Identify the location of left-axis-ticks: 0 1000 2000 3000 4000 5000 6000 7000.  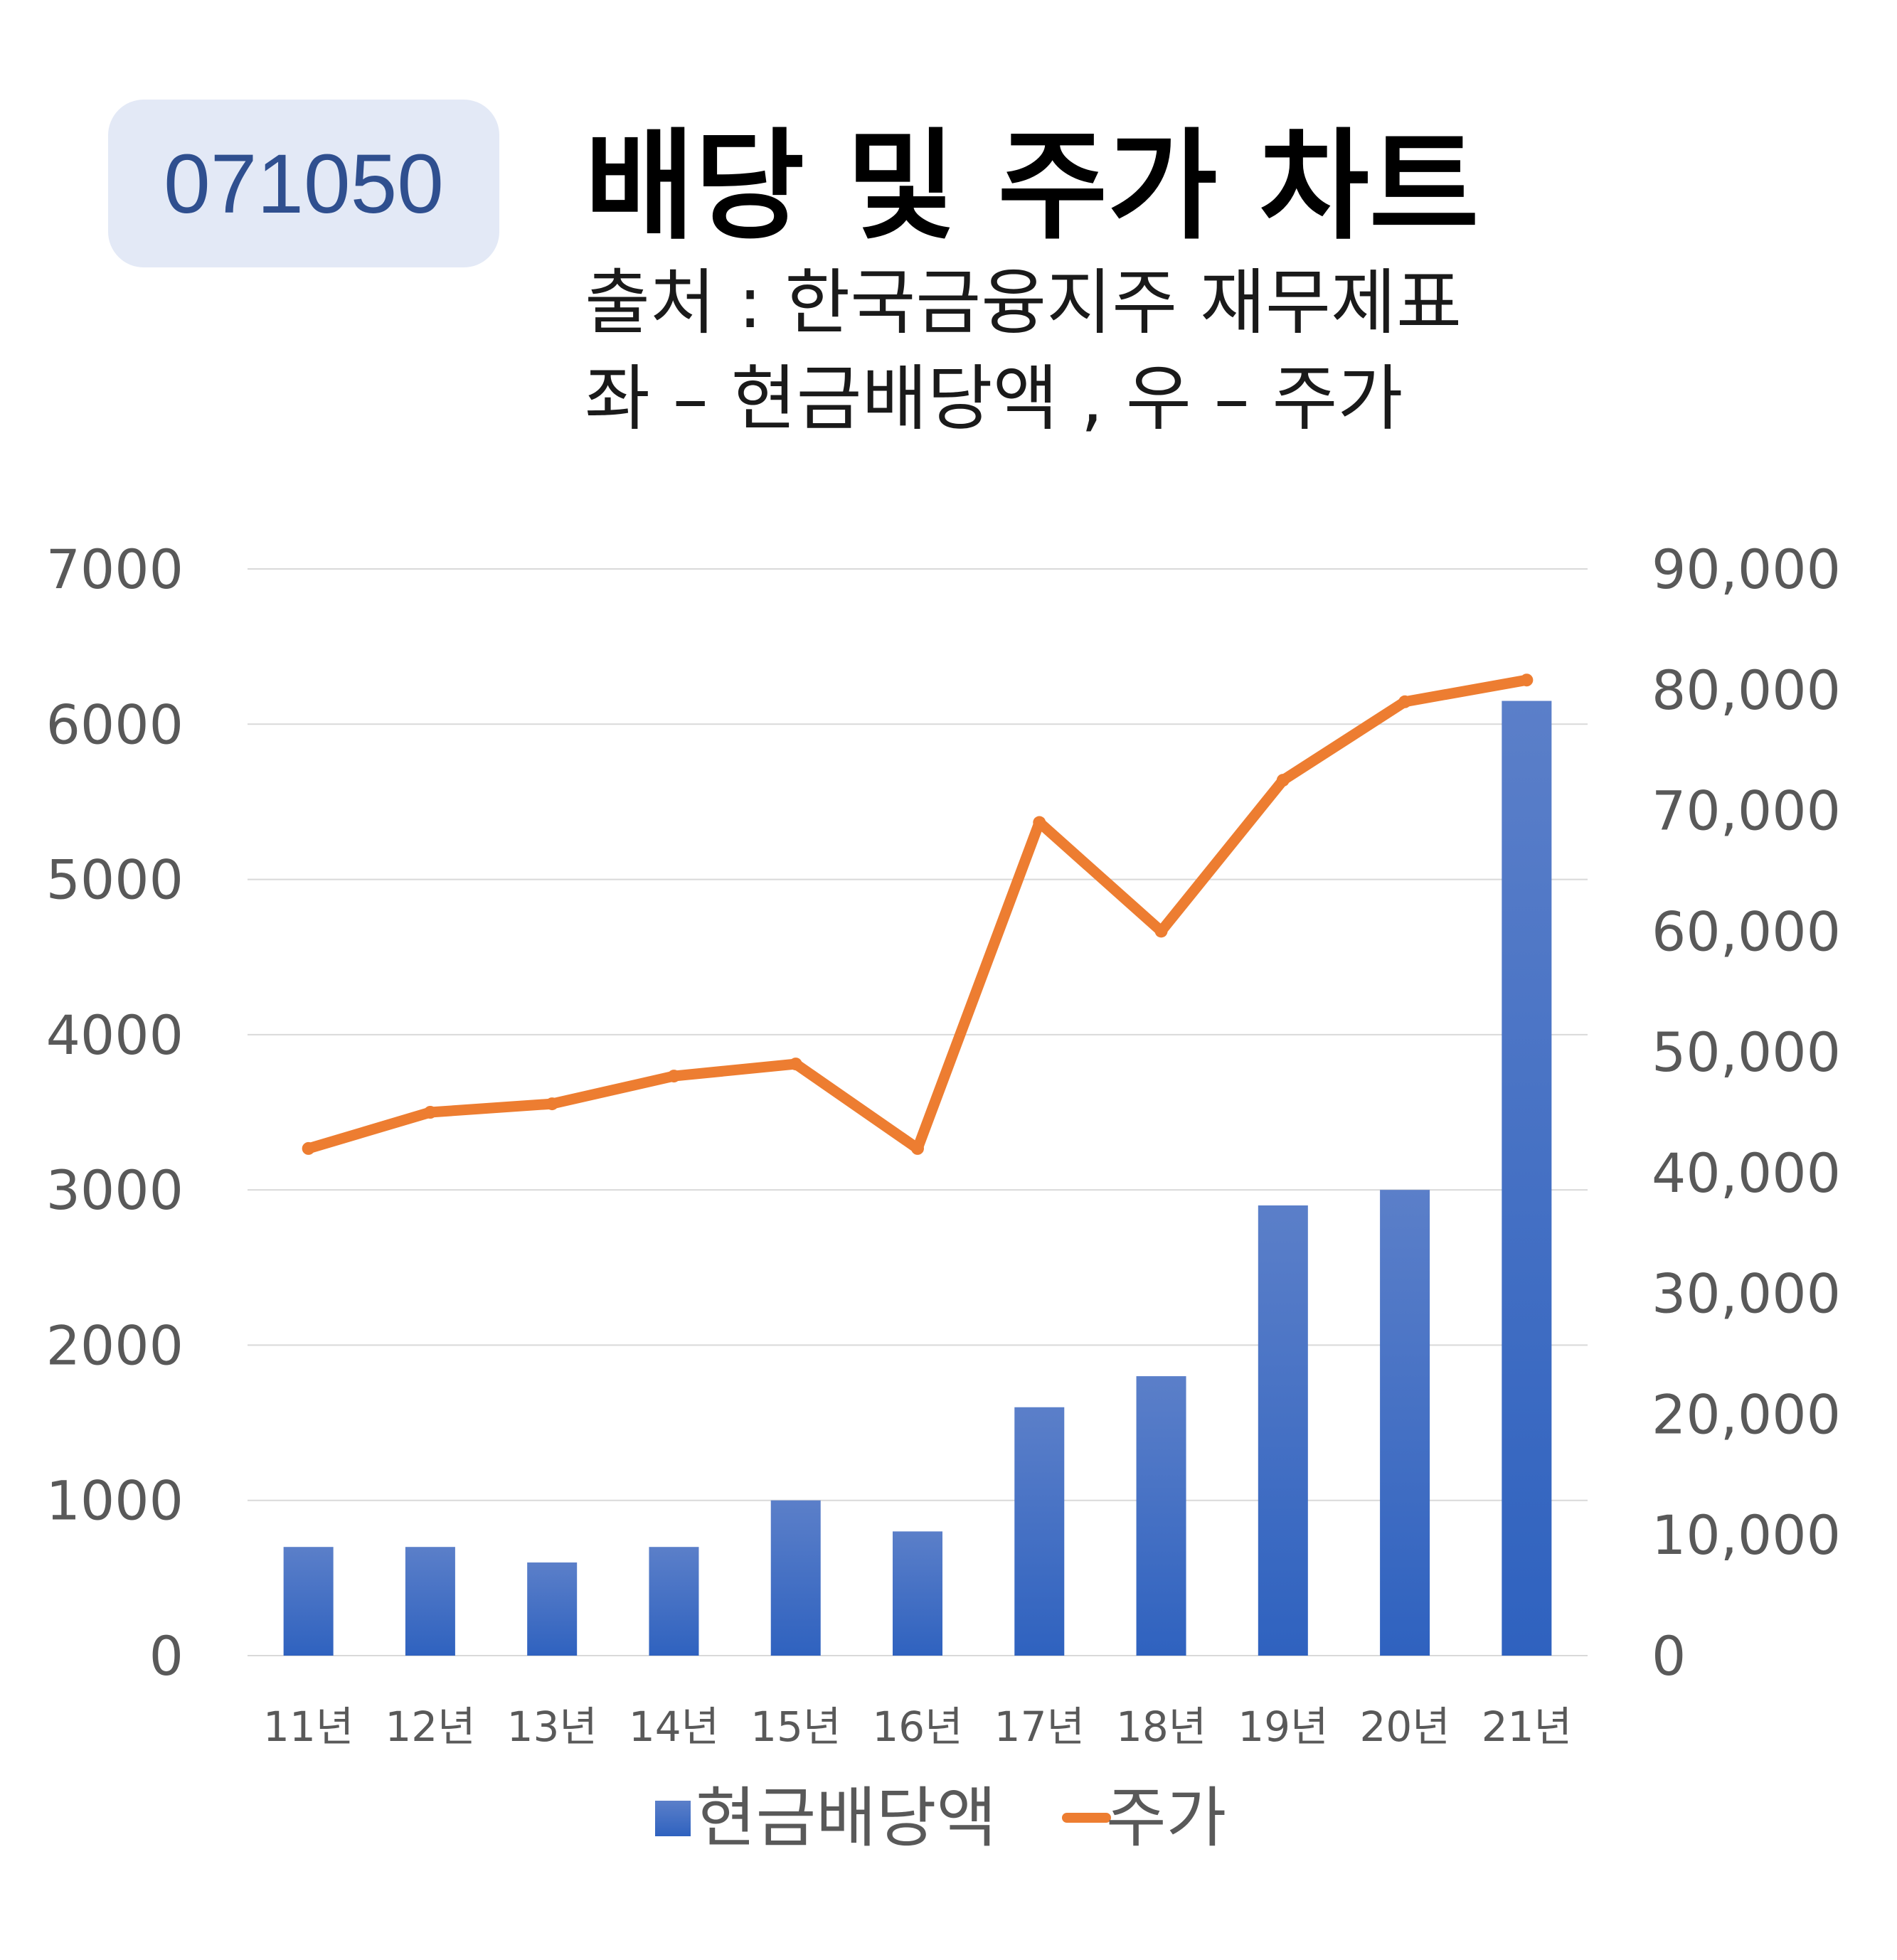
(115, 1113).